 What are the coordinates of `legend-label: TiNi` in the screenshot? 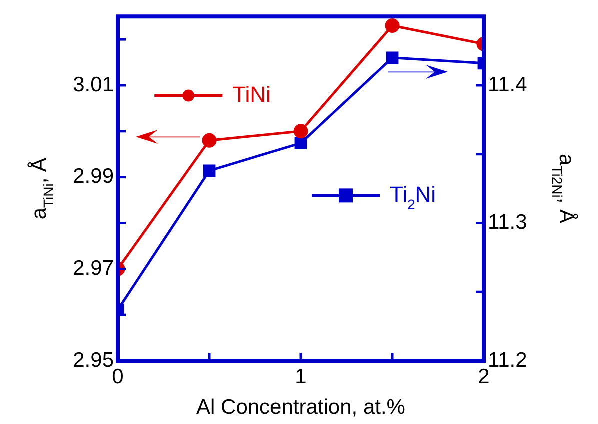 It's located at (251, 94).